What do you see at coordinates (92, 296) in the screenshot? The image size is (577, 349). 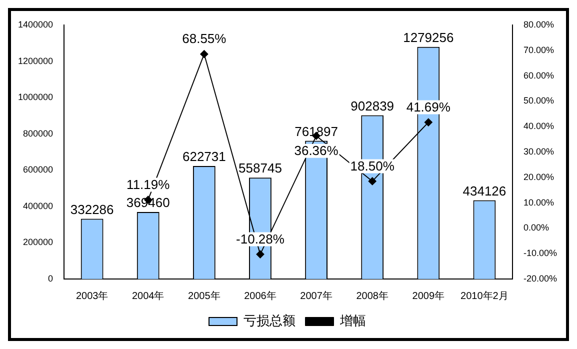 I see `x-tick-label: 2003年` at bounding box center [92, 296].